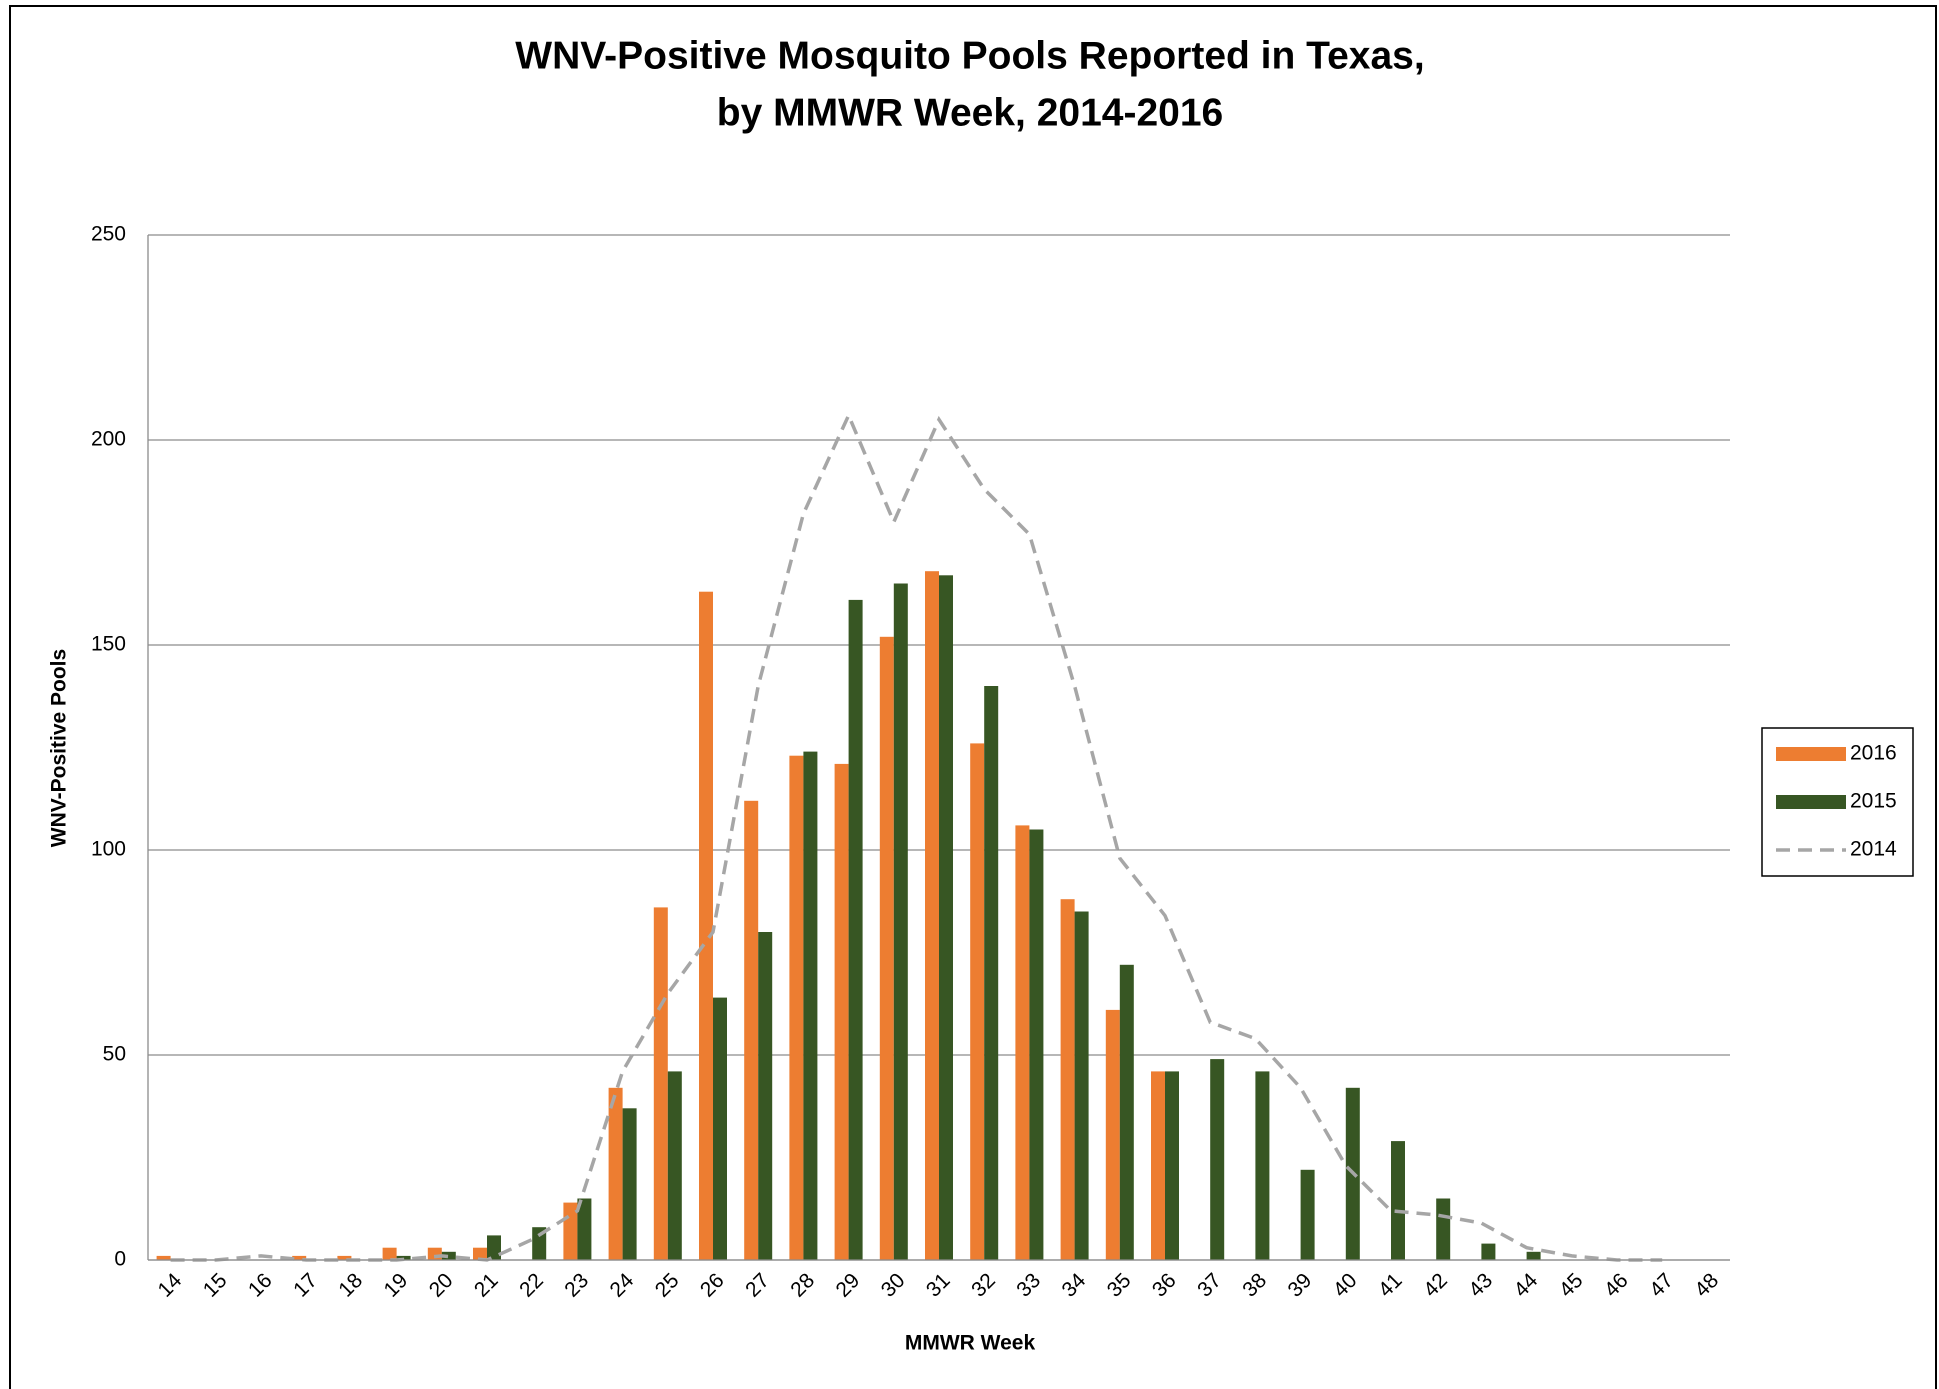  Describe the element at coordinates (170, 1285) in the screenshot. I see `x-tick-label: 14` at that location.